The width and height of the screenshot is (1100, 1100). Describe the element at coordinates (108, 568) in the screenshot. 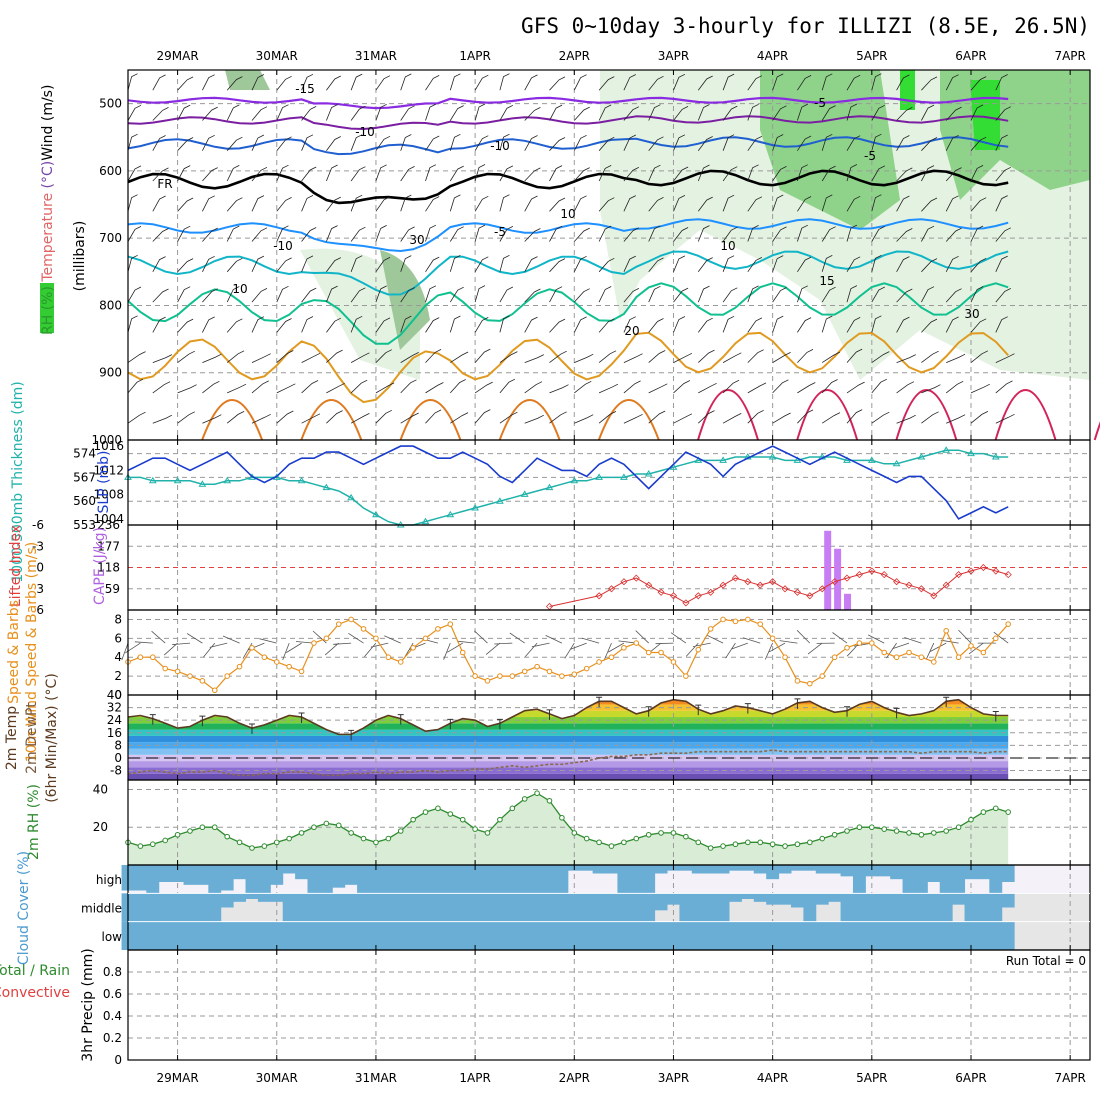

I see `cape-tick: 118` at that location.